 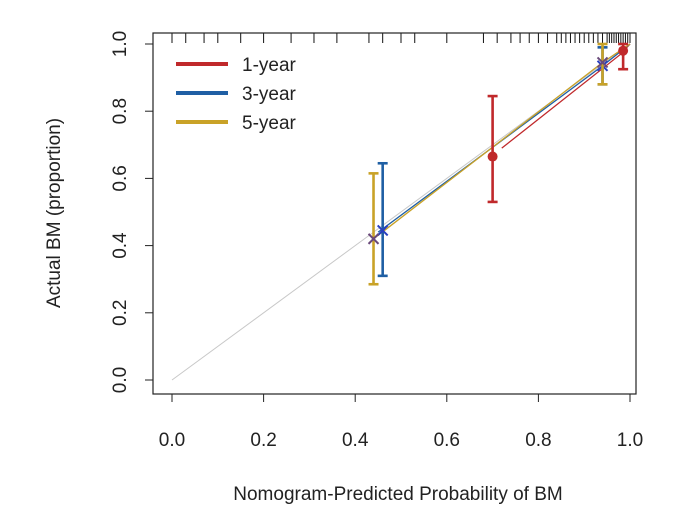 I want to click on x-axis-title: Nomogram-Predicted Probability of BM, so click(x=397, y=494).